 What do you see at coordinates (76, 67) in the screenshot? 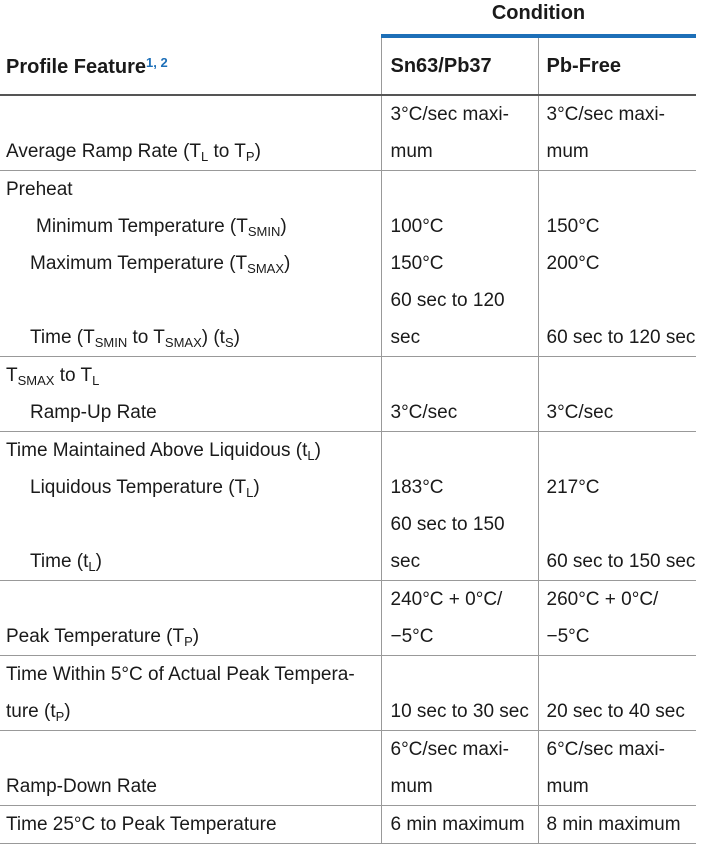
I see `profile-feature-label: Profile Feature` at bounding box center [76, 67].